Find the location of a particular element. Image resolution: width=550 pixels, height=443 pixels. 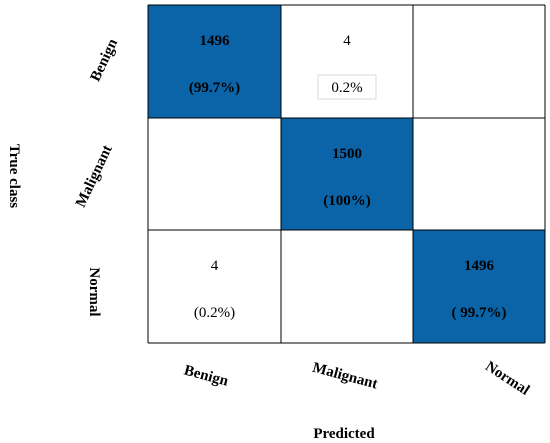

cell-percent-benign-benign: (99.7%) is located at coordinates (214, 88).